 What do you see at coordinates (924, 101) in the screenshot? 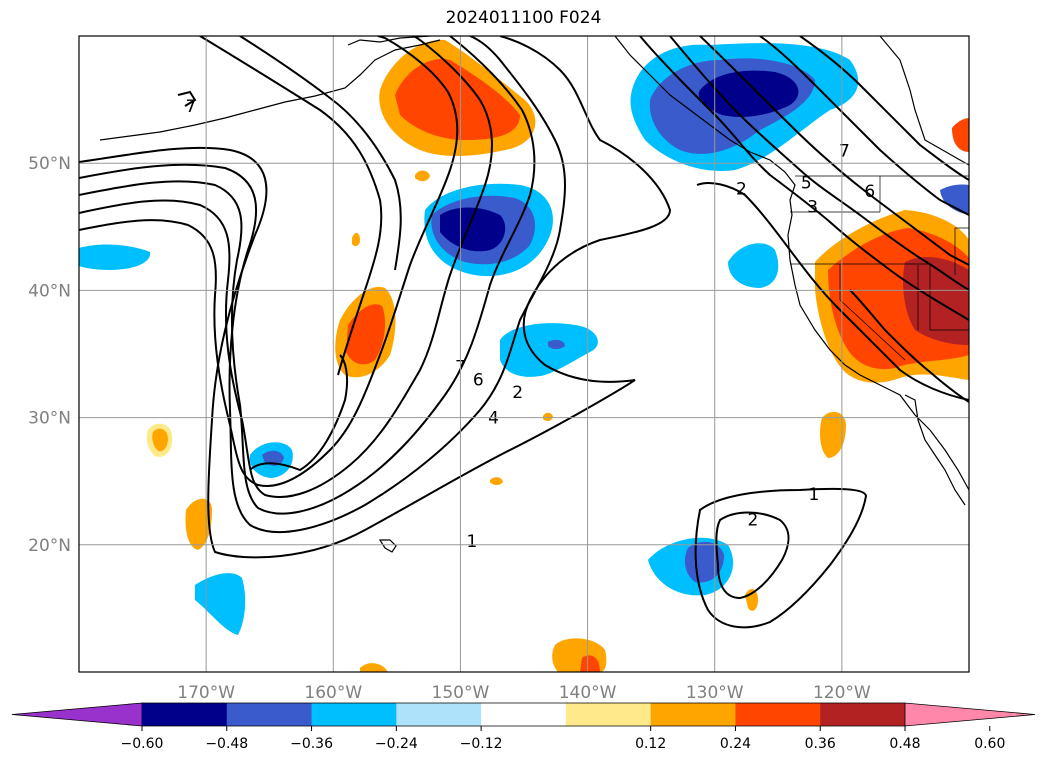
I see `coast-canada-interior` at bounding box center [924, 101].